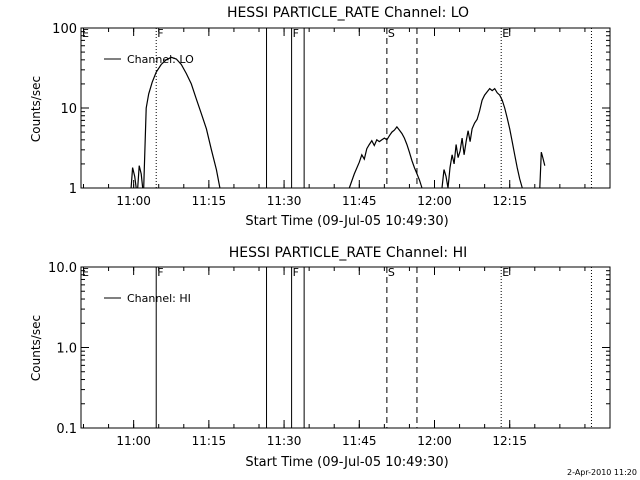  I want to click on x-tick-label-hi: 11:30, so click(284, 441).